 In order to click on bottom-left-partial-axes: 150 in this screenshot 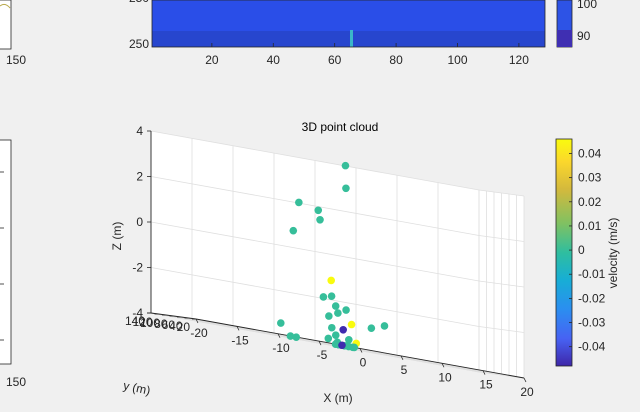, I will do `click(13, 264)`.